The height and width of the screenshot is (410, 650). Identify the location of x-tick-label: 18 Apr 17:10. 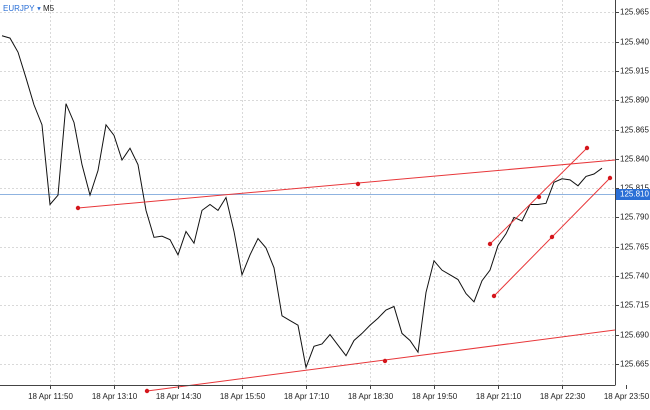
(307, 396).